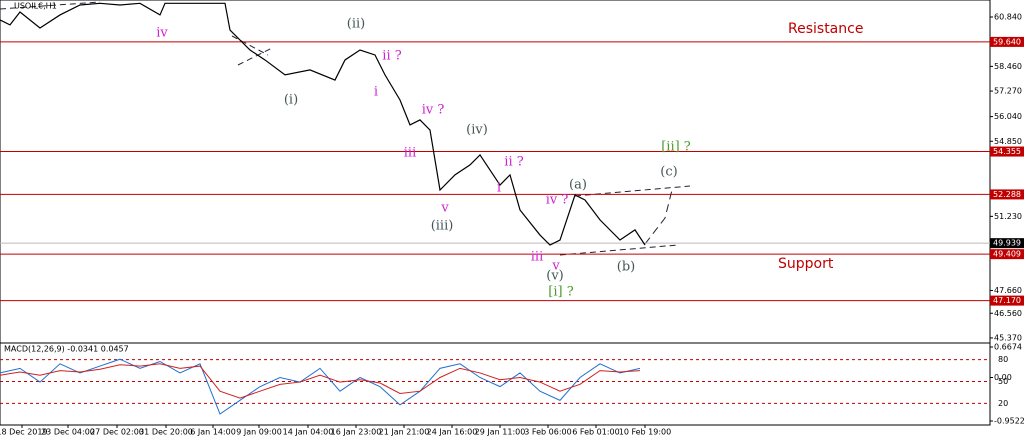 Image resolution: width=1024 pixels, height=438 pixels. Describe the element at coordinates (595, 432) in the screenshot. I see `x-tick-label: 6 Feb 01:00` at that location.